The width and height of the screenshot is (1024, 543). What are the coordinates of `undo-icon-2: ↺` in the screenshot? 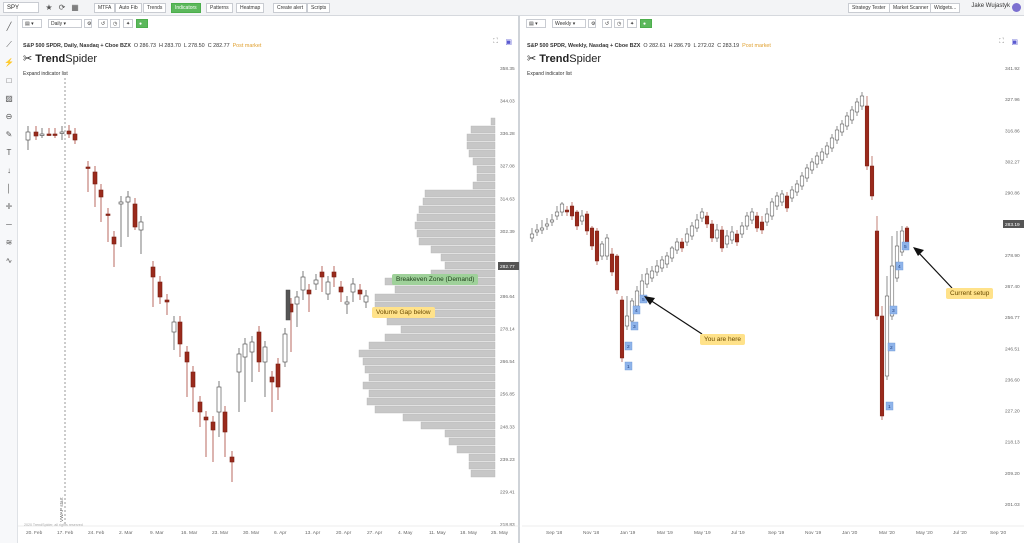 It's located at (607, 23).